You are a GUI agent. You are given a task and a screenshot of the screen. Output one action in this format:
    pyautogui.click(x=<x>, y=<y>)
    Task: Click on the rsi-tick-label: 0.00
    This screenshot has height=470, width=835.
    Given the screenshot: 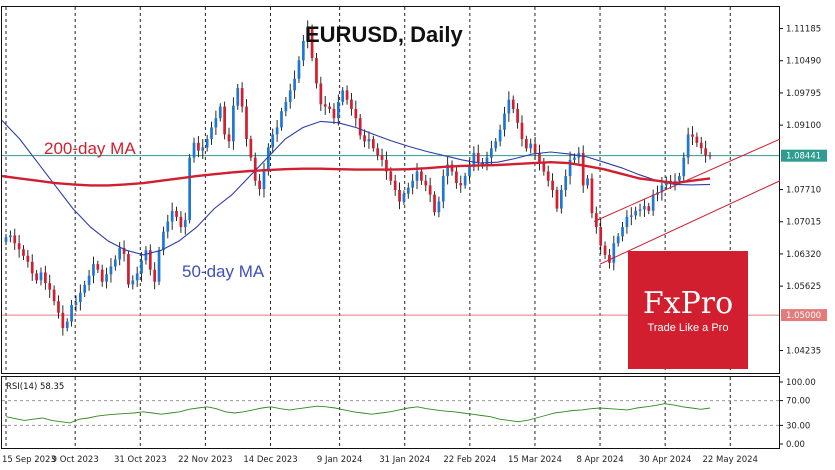 What is the action you would take?
    pyautogui.click(x=795, y=445)
    